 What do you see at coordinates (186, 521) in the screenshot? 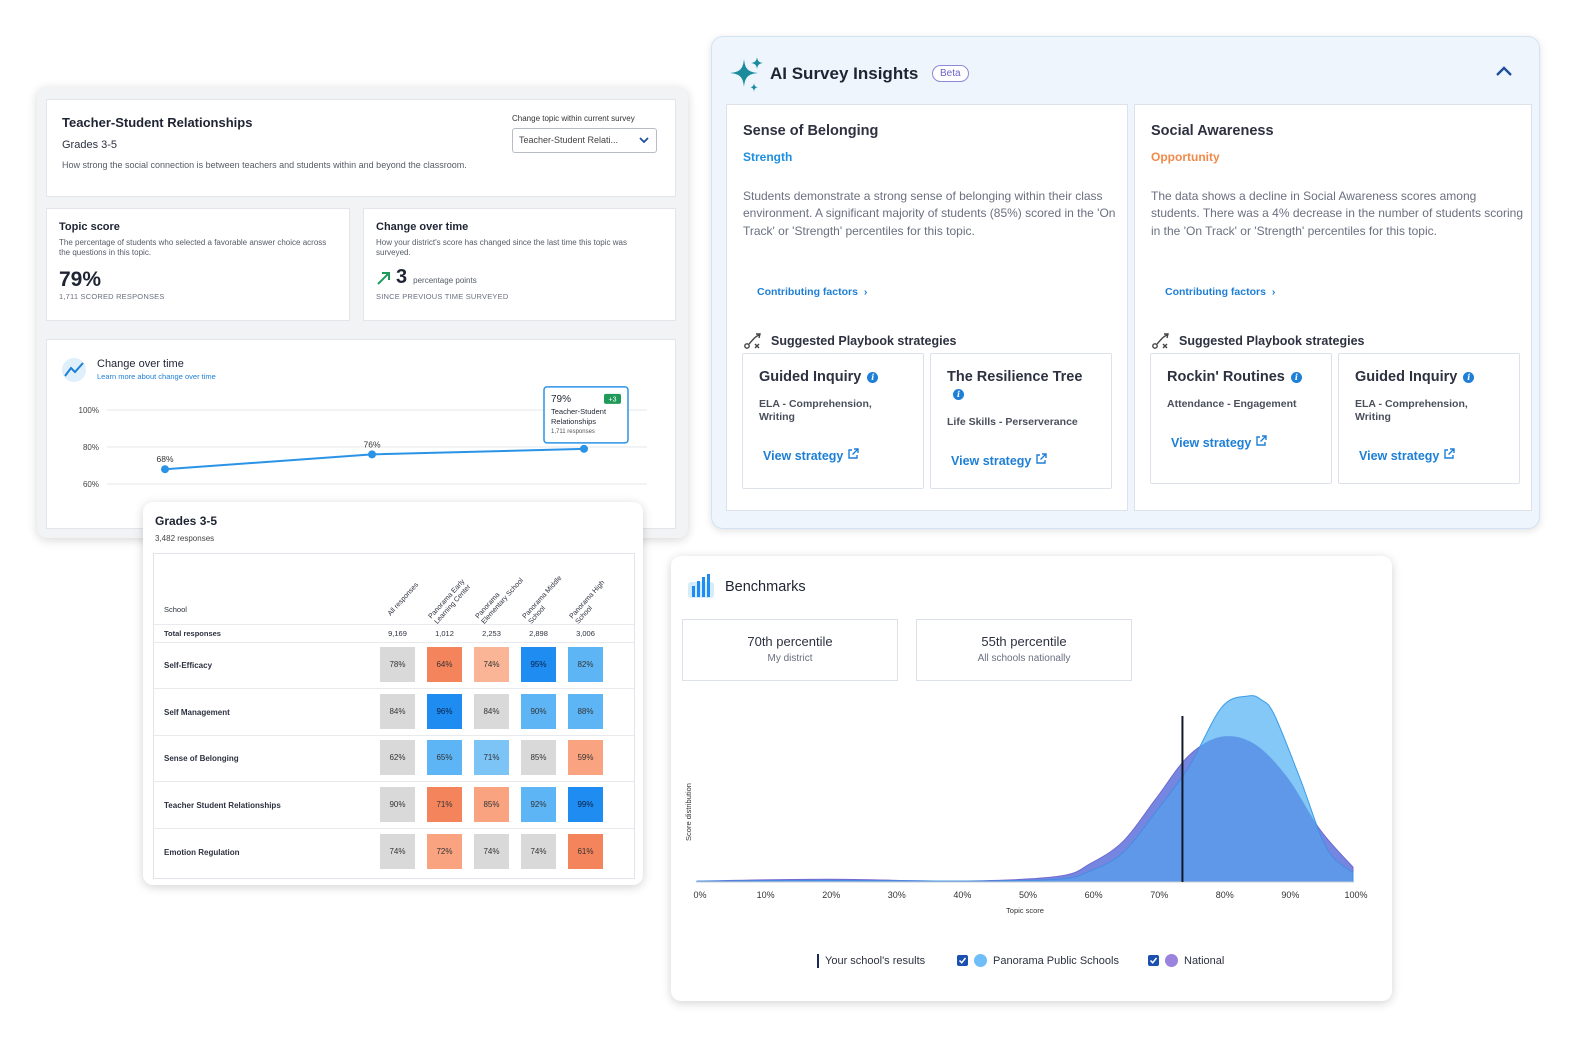
I see `grades-title: Grades 3-5` at bounding box center [186, 521].